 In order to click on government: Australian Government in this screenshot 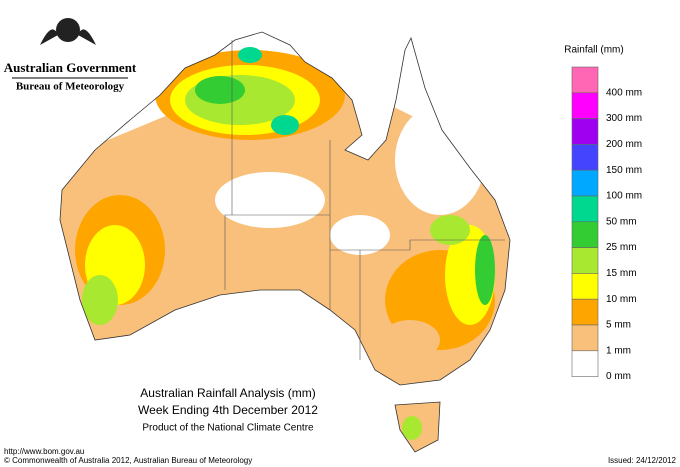, I will do `click(70, 67)`.